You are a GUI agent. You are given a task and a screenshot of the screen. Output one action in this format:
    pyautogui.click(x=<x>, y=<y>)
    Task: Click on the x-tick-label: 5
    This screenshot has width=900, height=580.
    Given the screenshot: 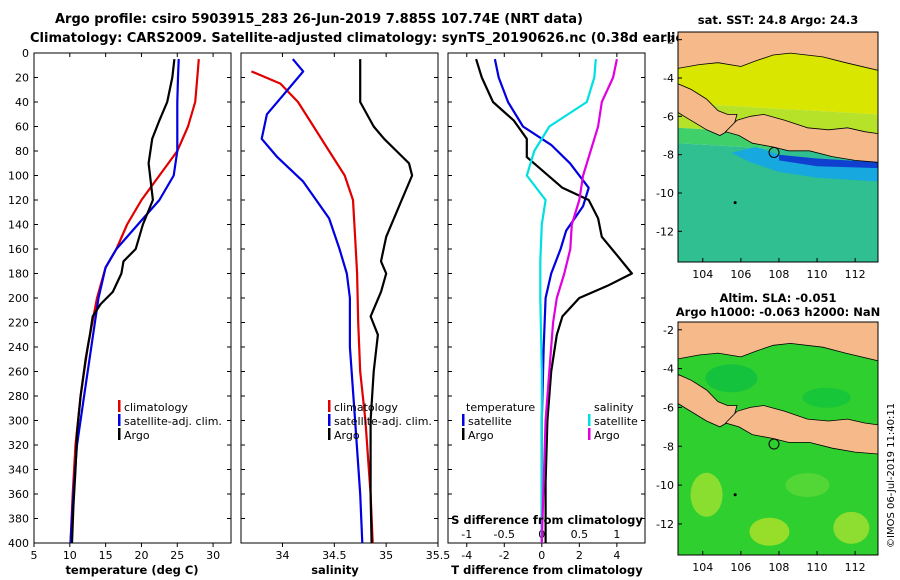 What is the action you would take?
    pyautogui.click(x=34, y=555)
    